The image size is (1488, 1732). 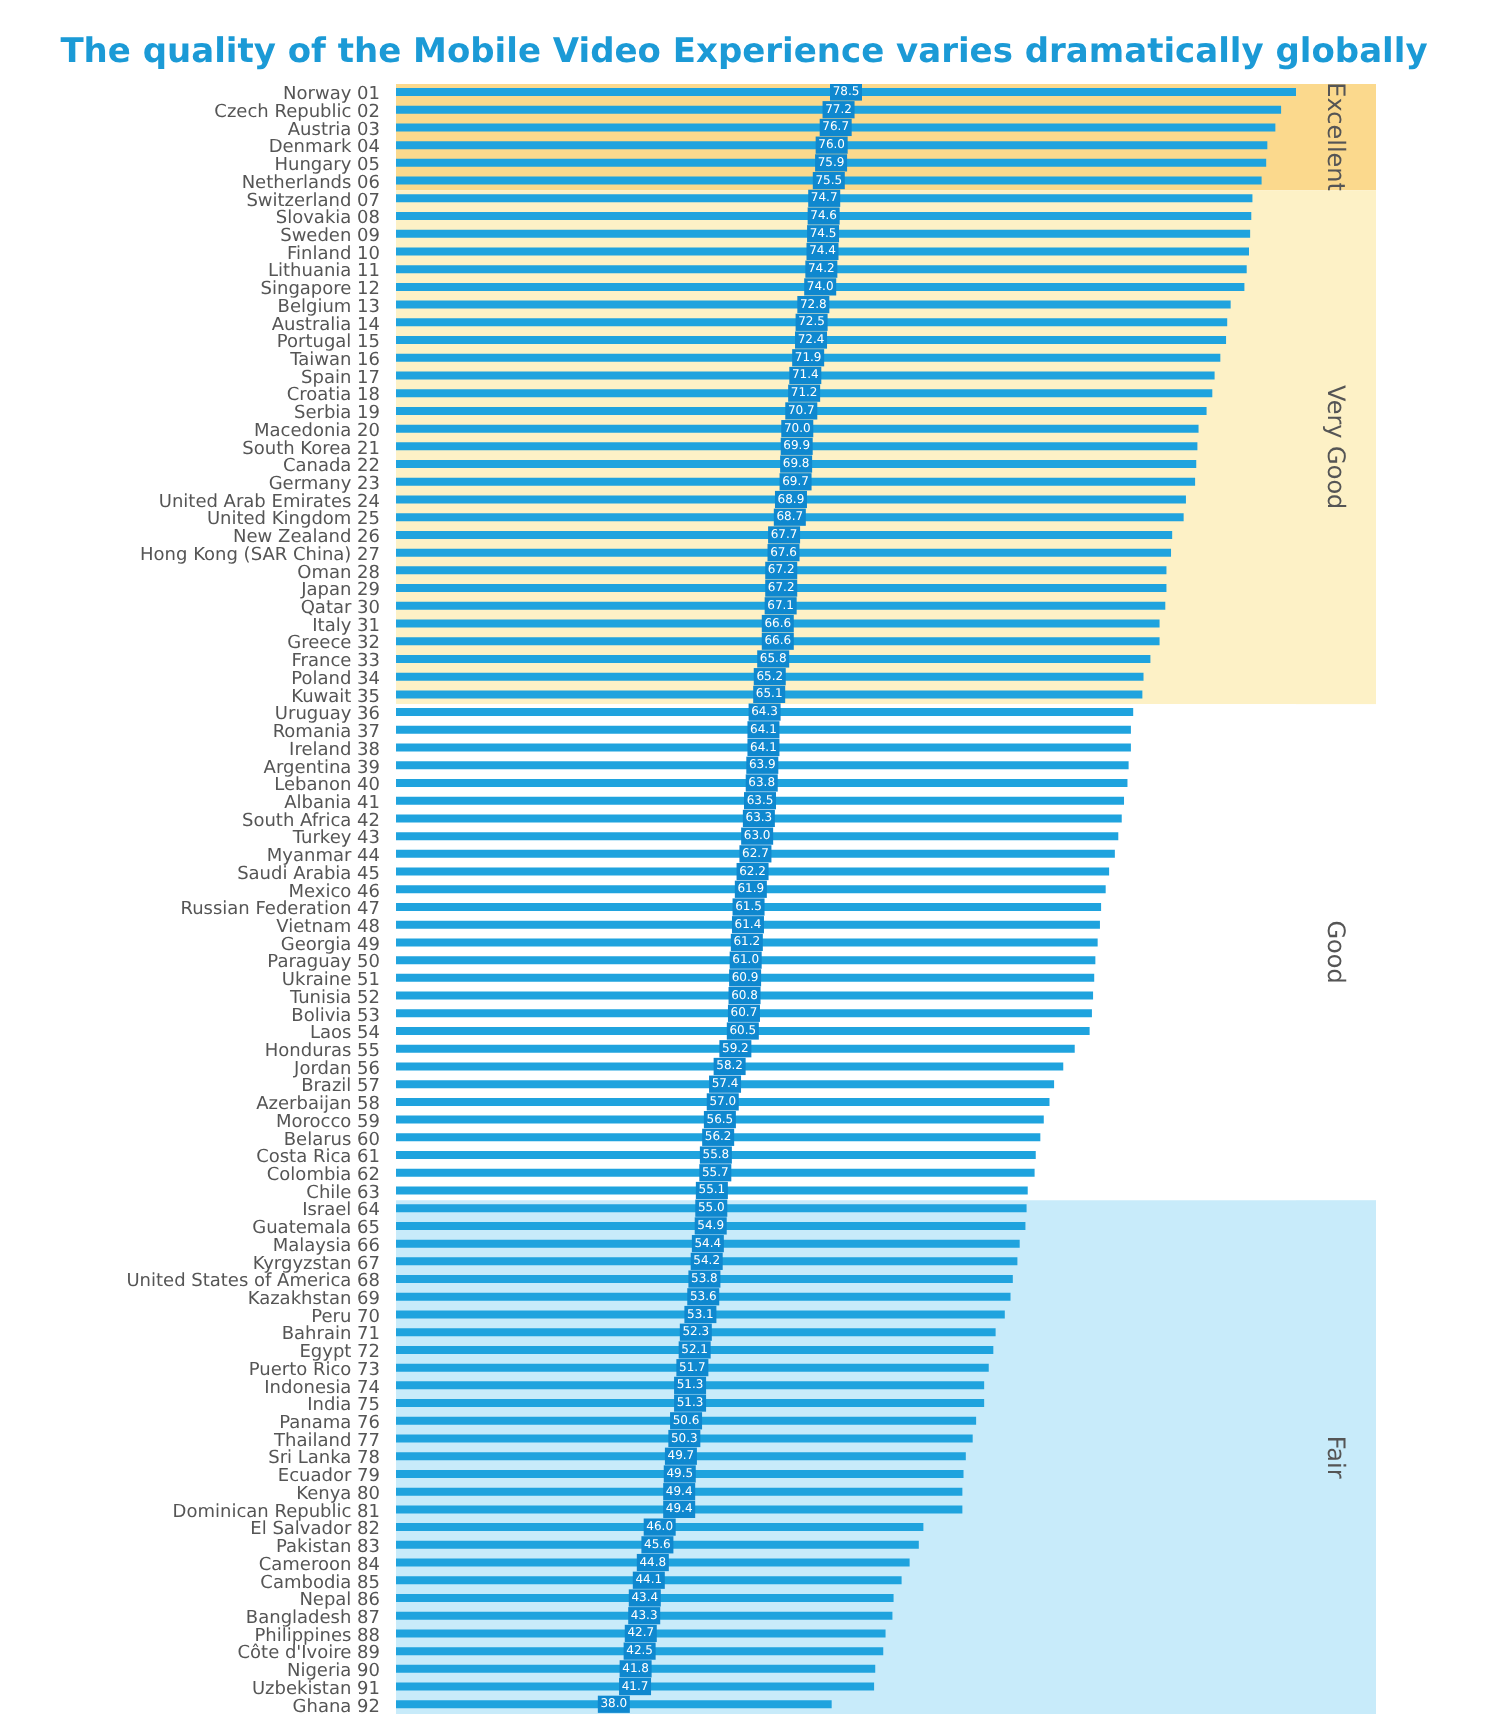 What do you see at coordinates (308, 874) in the screenshot?
I see `y-tick-label: Saudi Arabia 45` at bounding box center [308, 874].